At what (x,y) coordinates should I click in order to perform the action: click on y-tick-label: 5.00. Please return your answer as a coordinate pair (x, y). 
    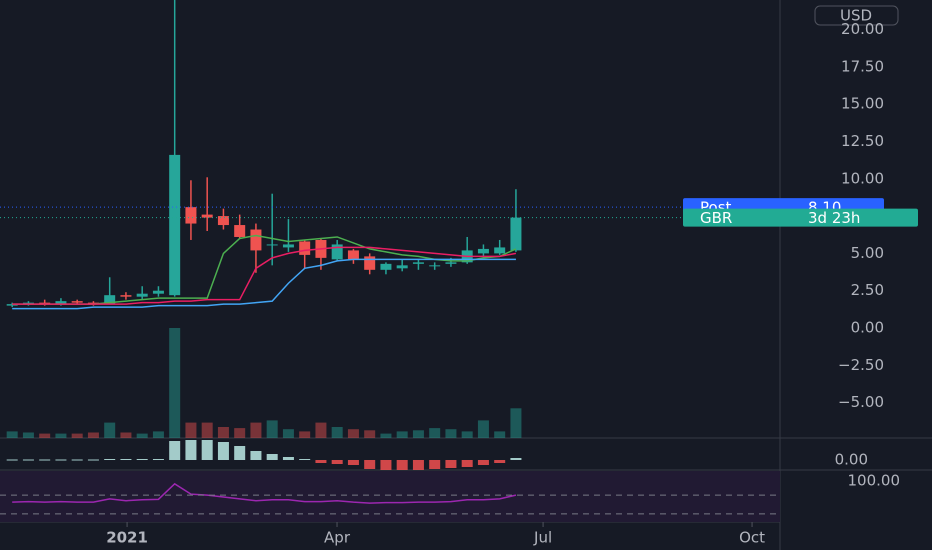
    Looking at the image, I should click on (867, 253).